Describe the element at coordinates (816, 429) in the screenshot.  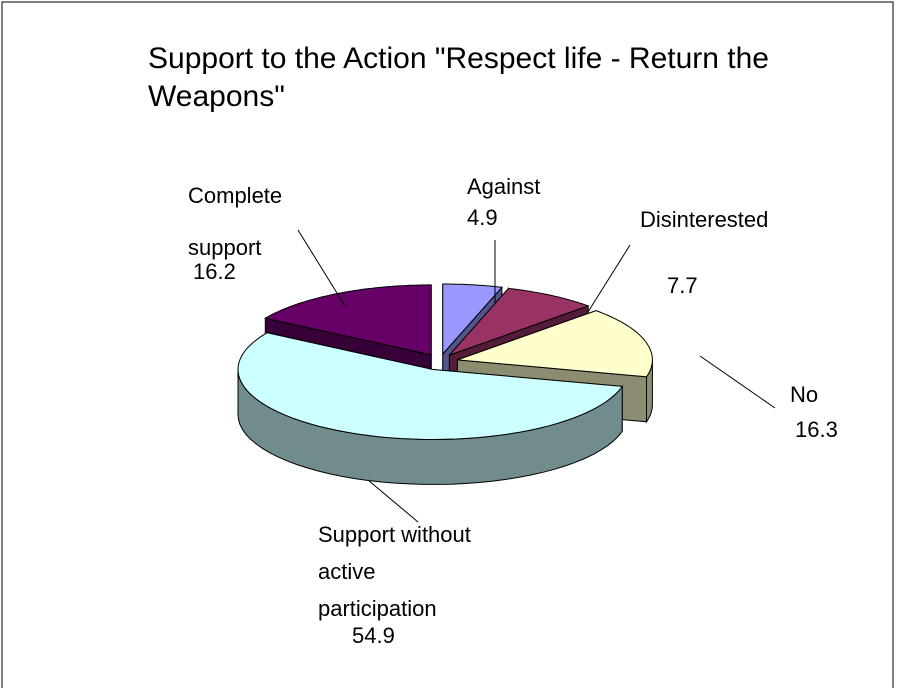
I see `slice-value: 16.3` at that location.